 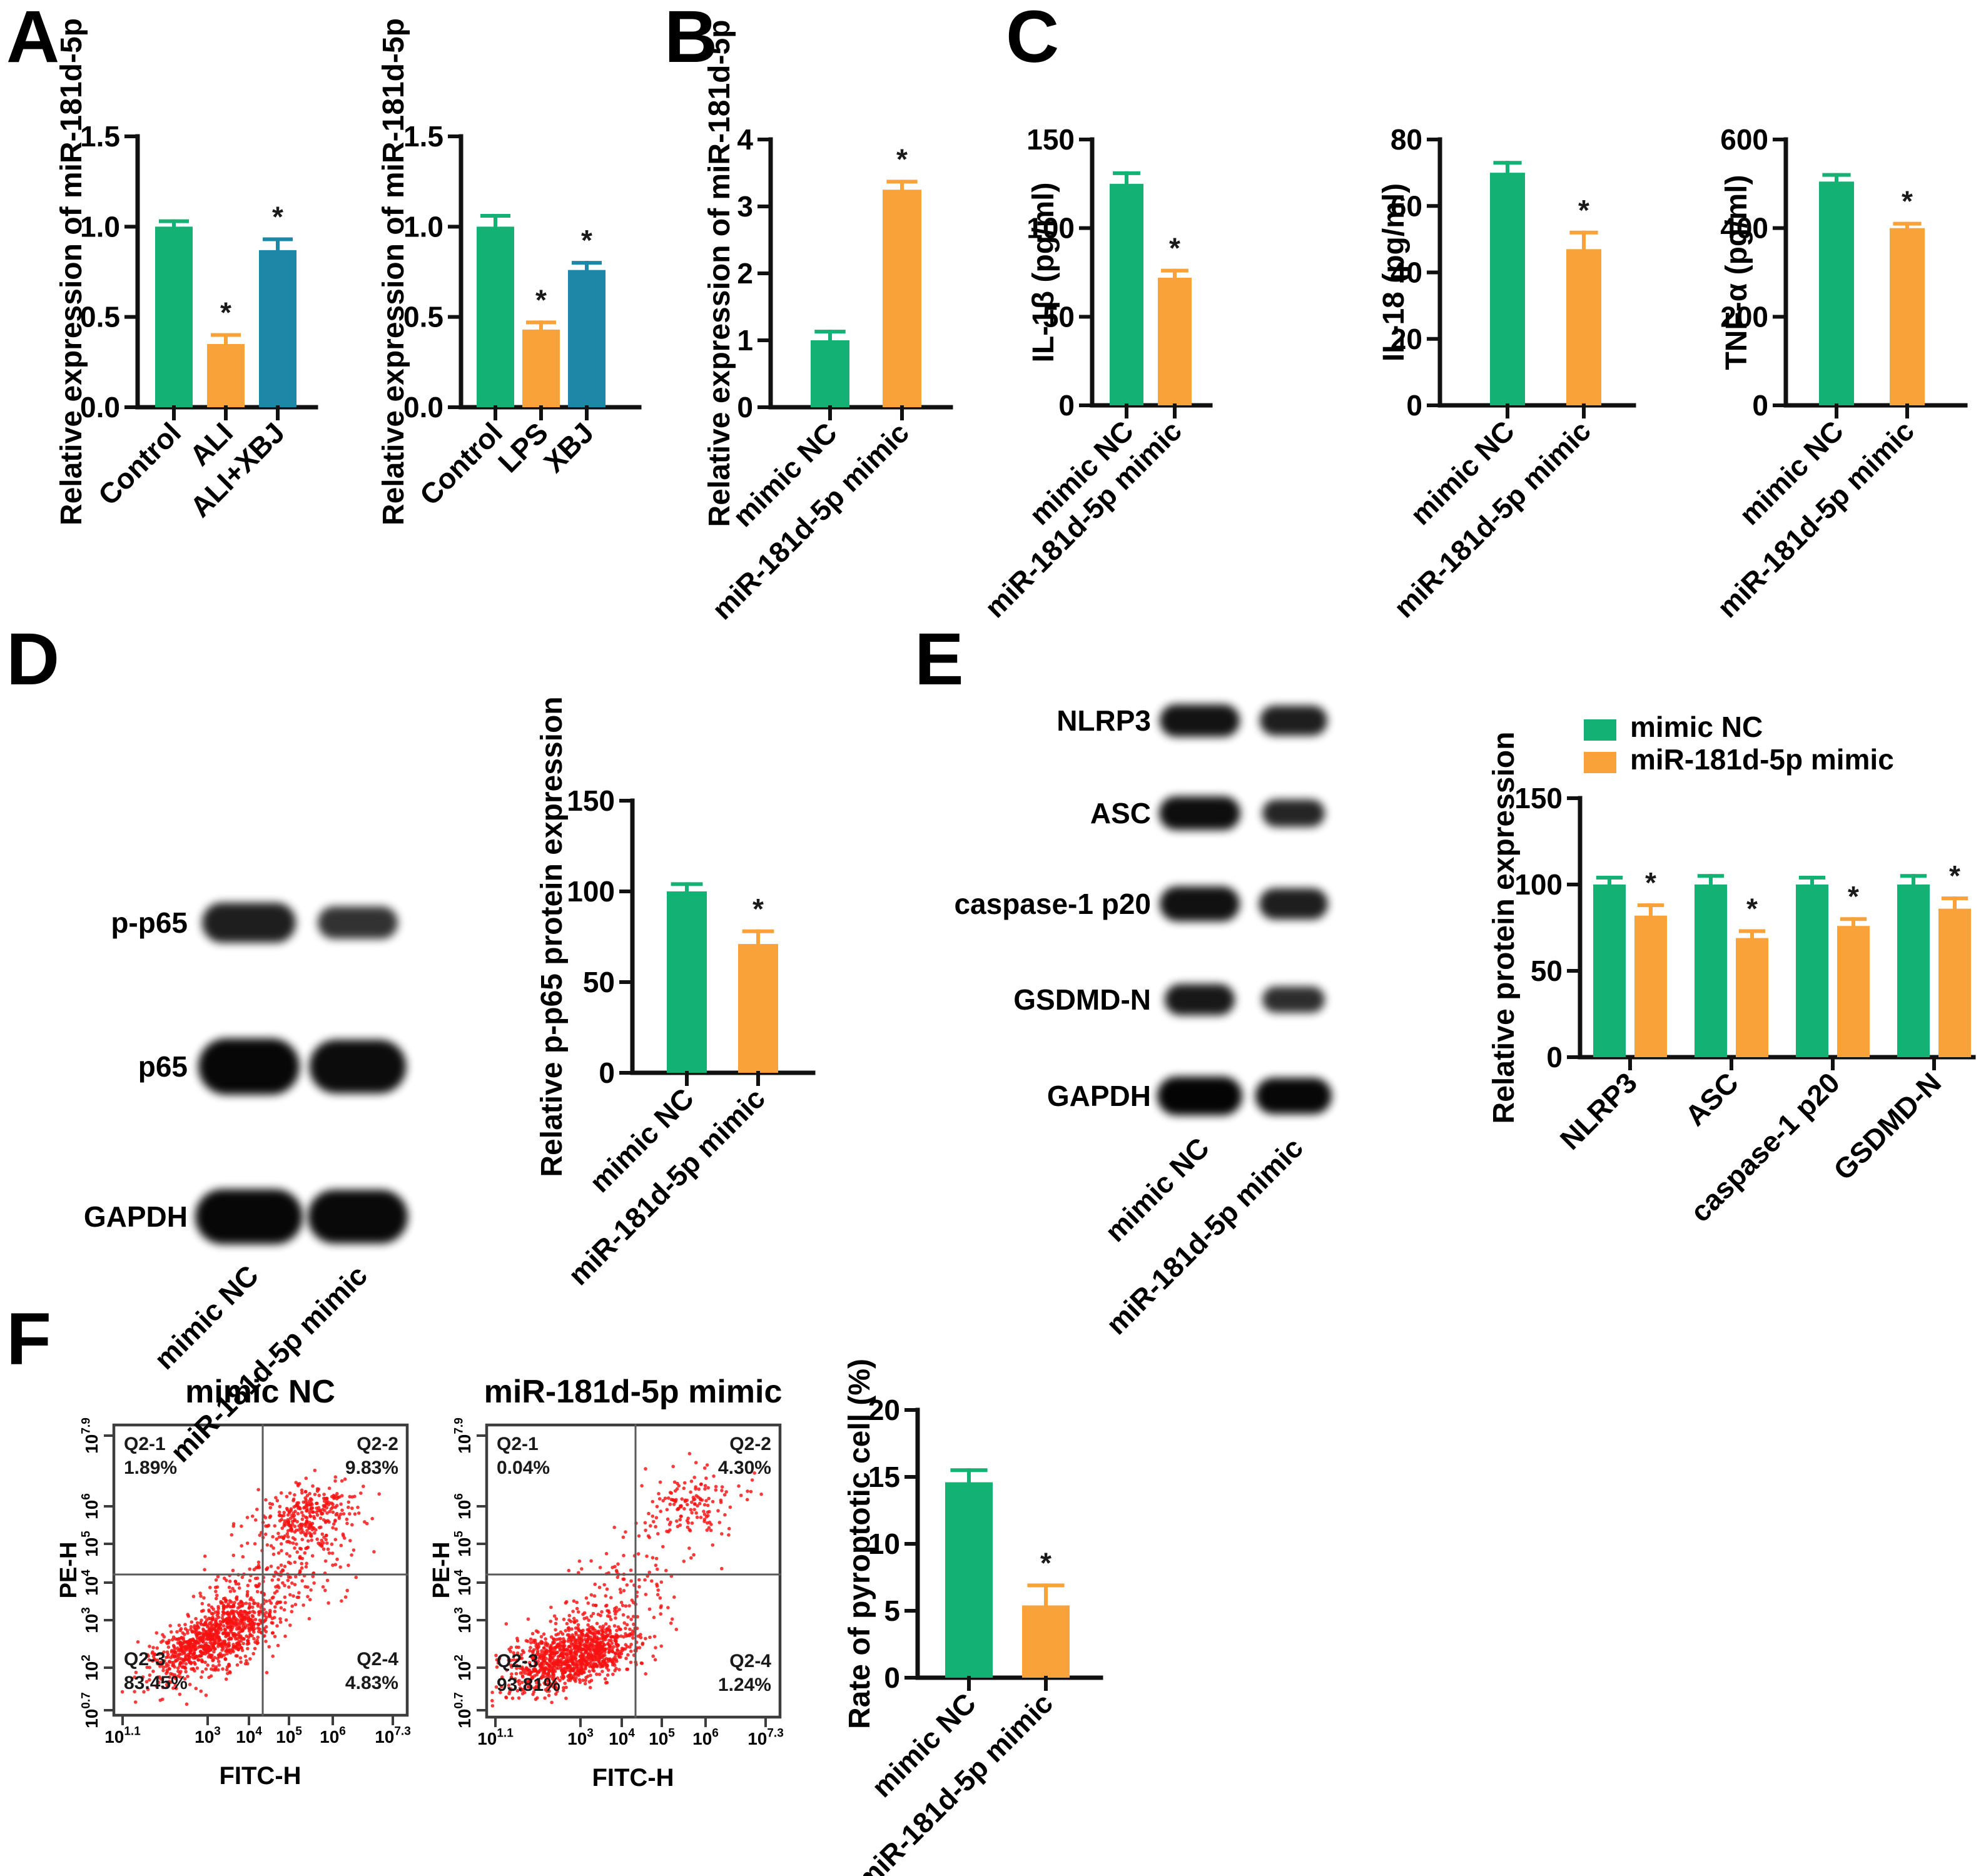 I want to click on flow-x-tick-label: 105, so click(x=662, y=1737).